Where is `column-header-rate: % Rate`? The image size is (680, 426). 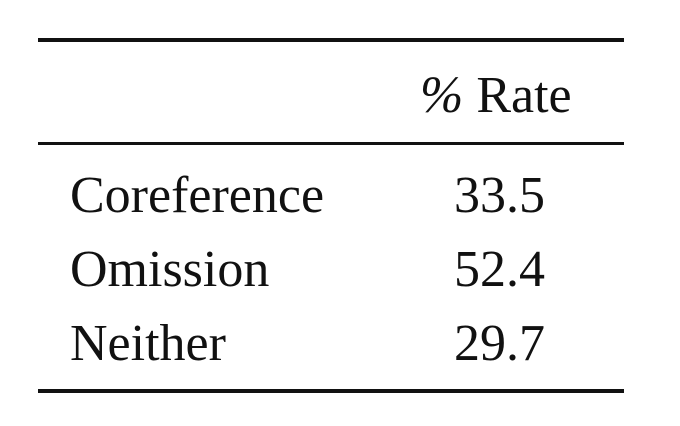 column-header-rate: % Rate is located at coordinates (496, 96).